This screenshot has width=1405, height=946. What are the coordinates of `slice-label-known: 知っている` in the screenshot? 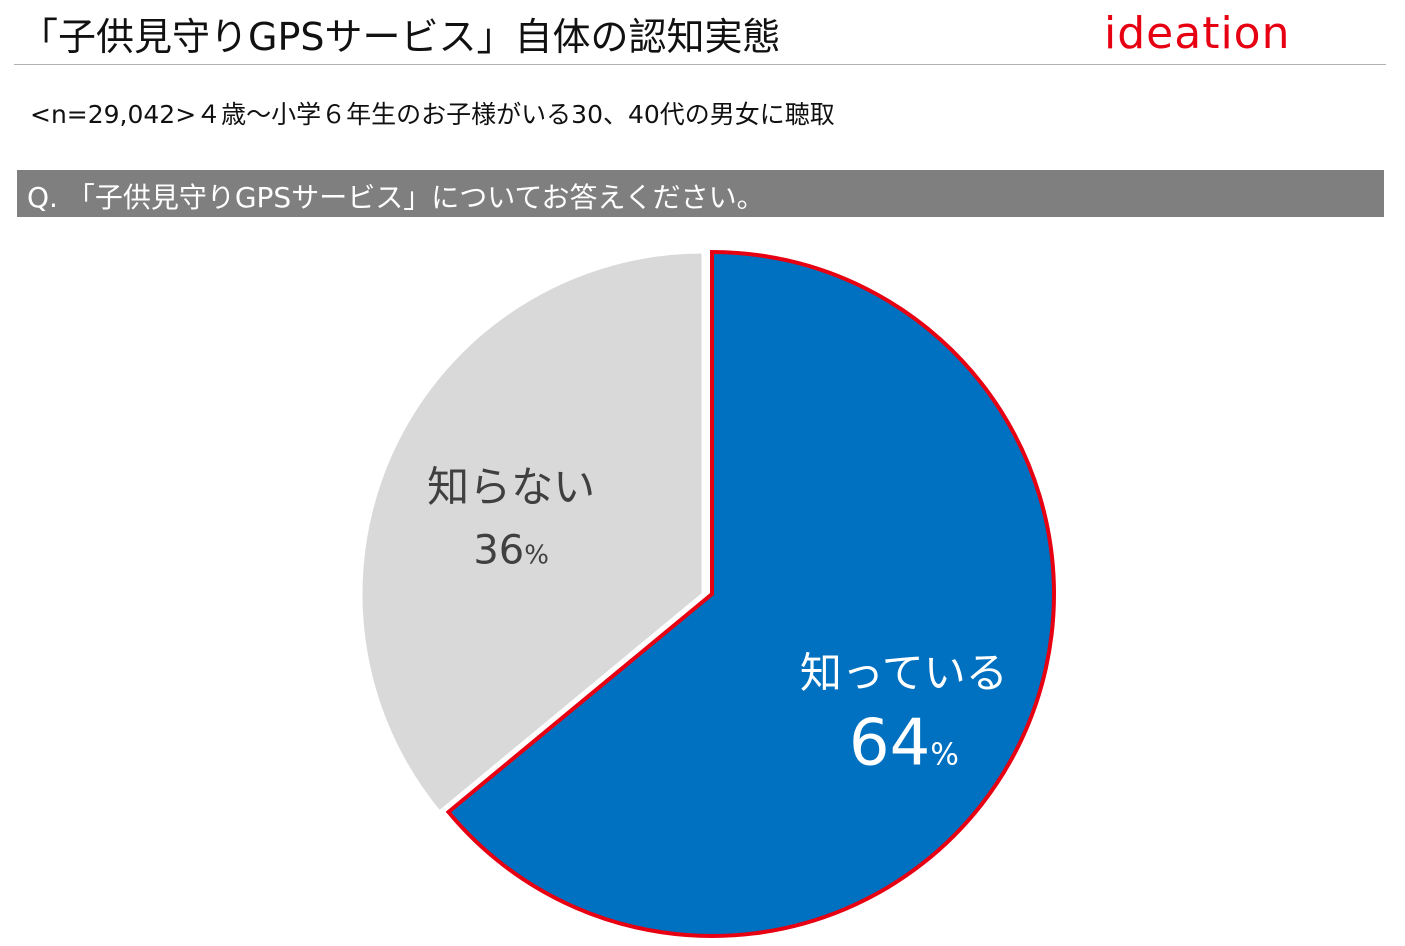 It's located at (904, 672).